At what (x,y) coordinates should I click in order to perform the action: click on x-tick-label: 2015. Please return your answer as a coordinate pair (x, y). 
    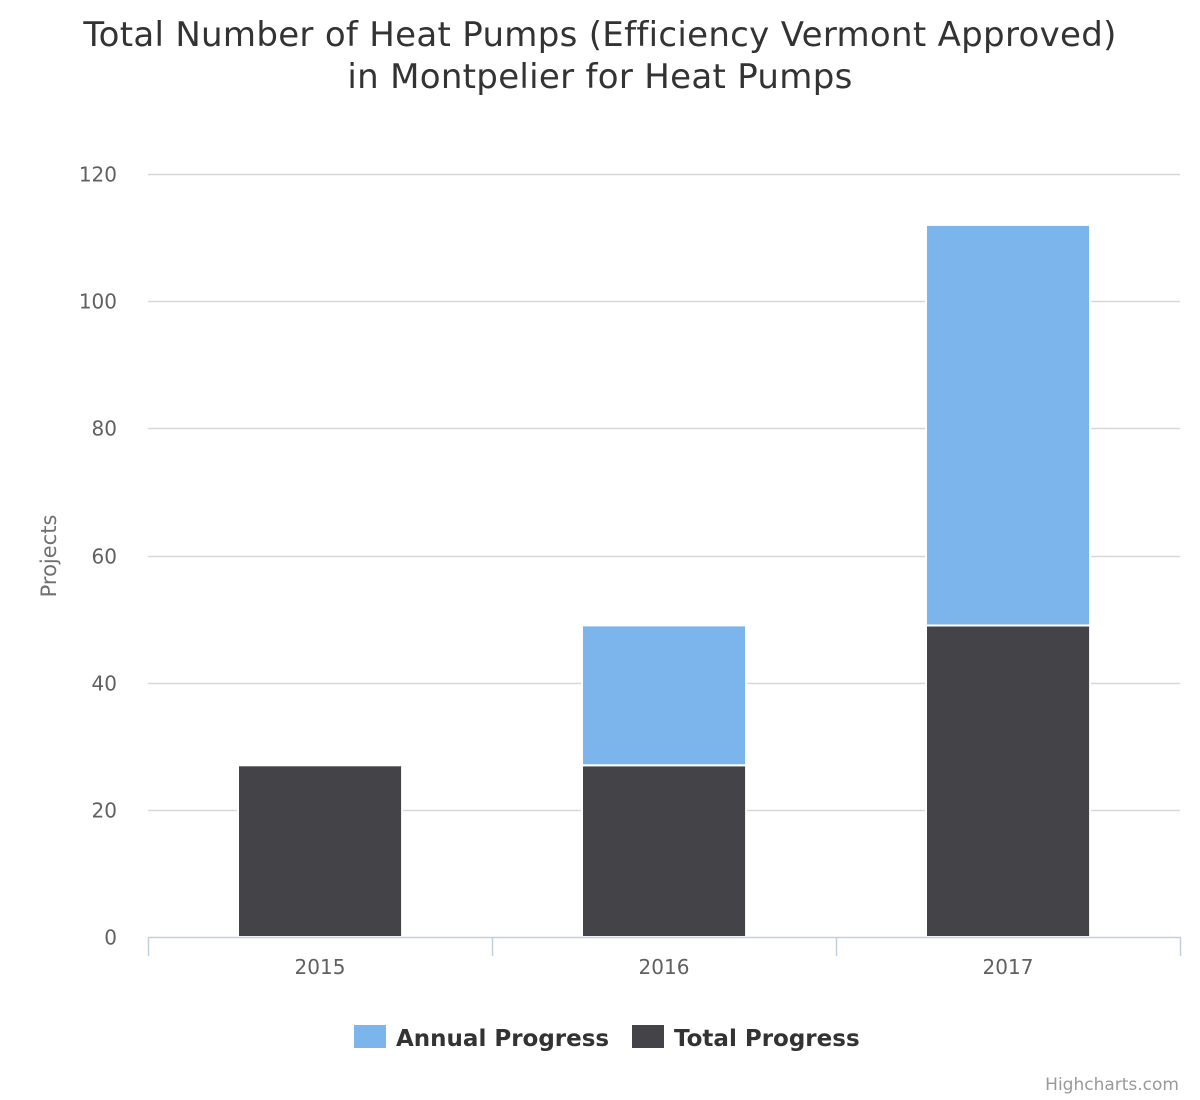
    Looking at the image, I should click on (320, 967).